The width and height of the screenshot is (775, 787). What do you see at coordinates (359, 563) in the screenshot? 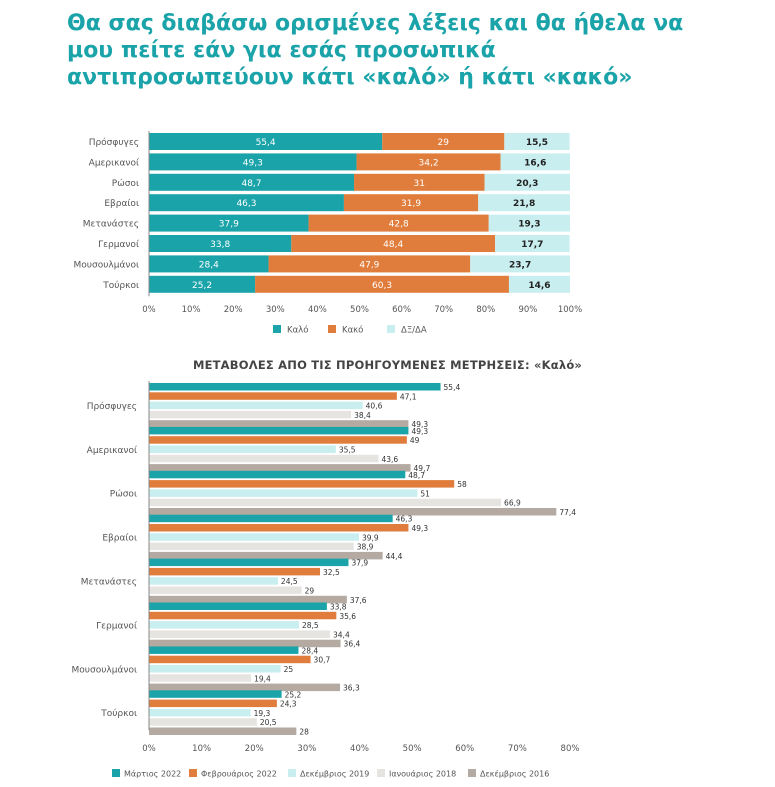
I see `data-label: 37,9` at bounding box center [359, 563].